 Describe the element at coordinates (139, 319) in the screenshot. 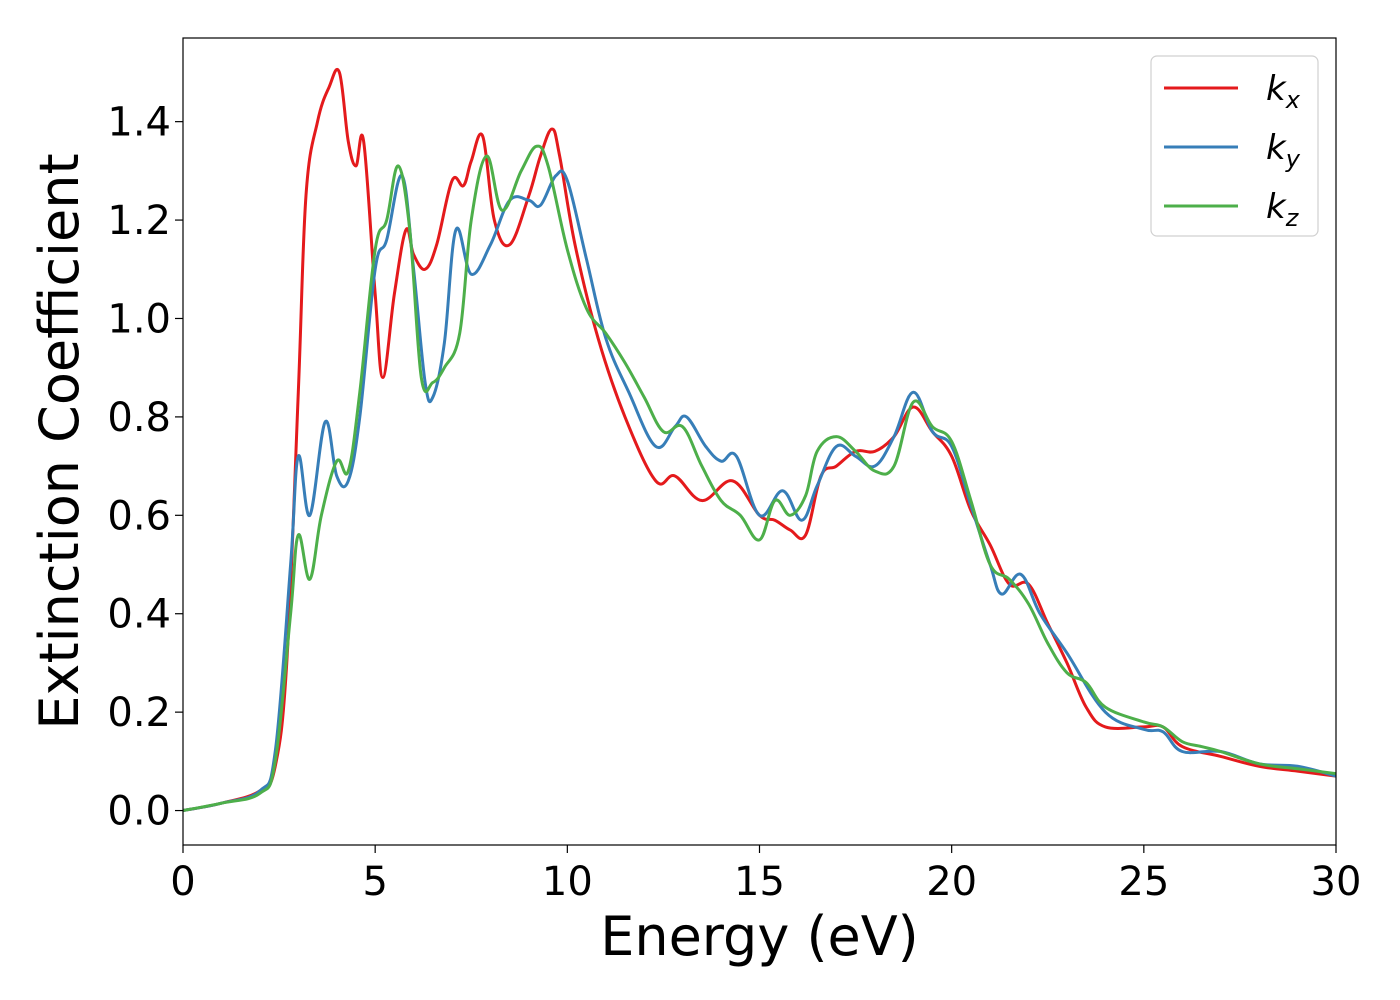

I see `y-tick-label: 1.0` at that location.